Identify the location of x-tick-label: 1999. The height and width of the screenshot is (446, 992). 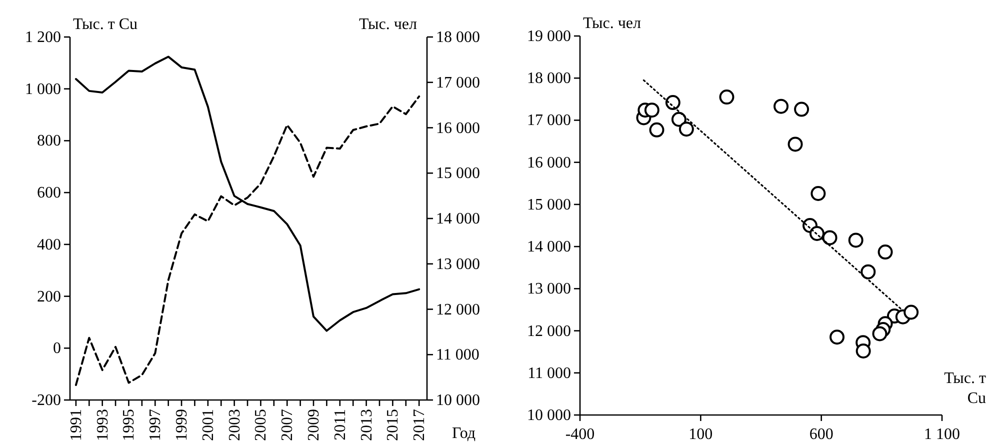
(182, 425).